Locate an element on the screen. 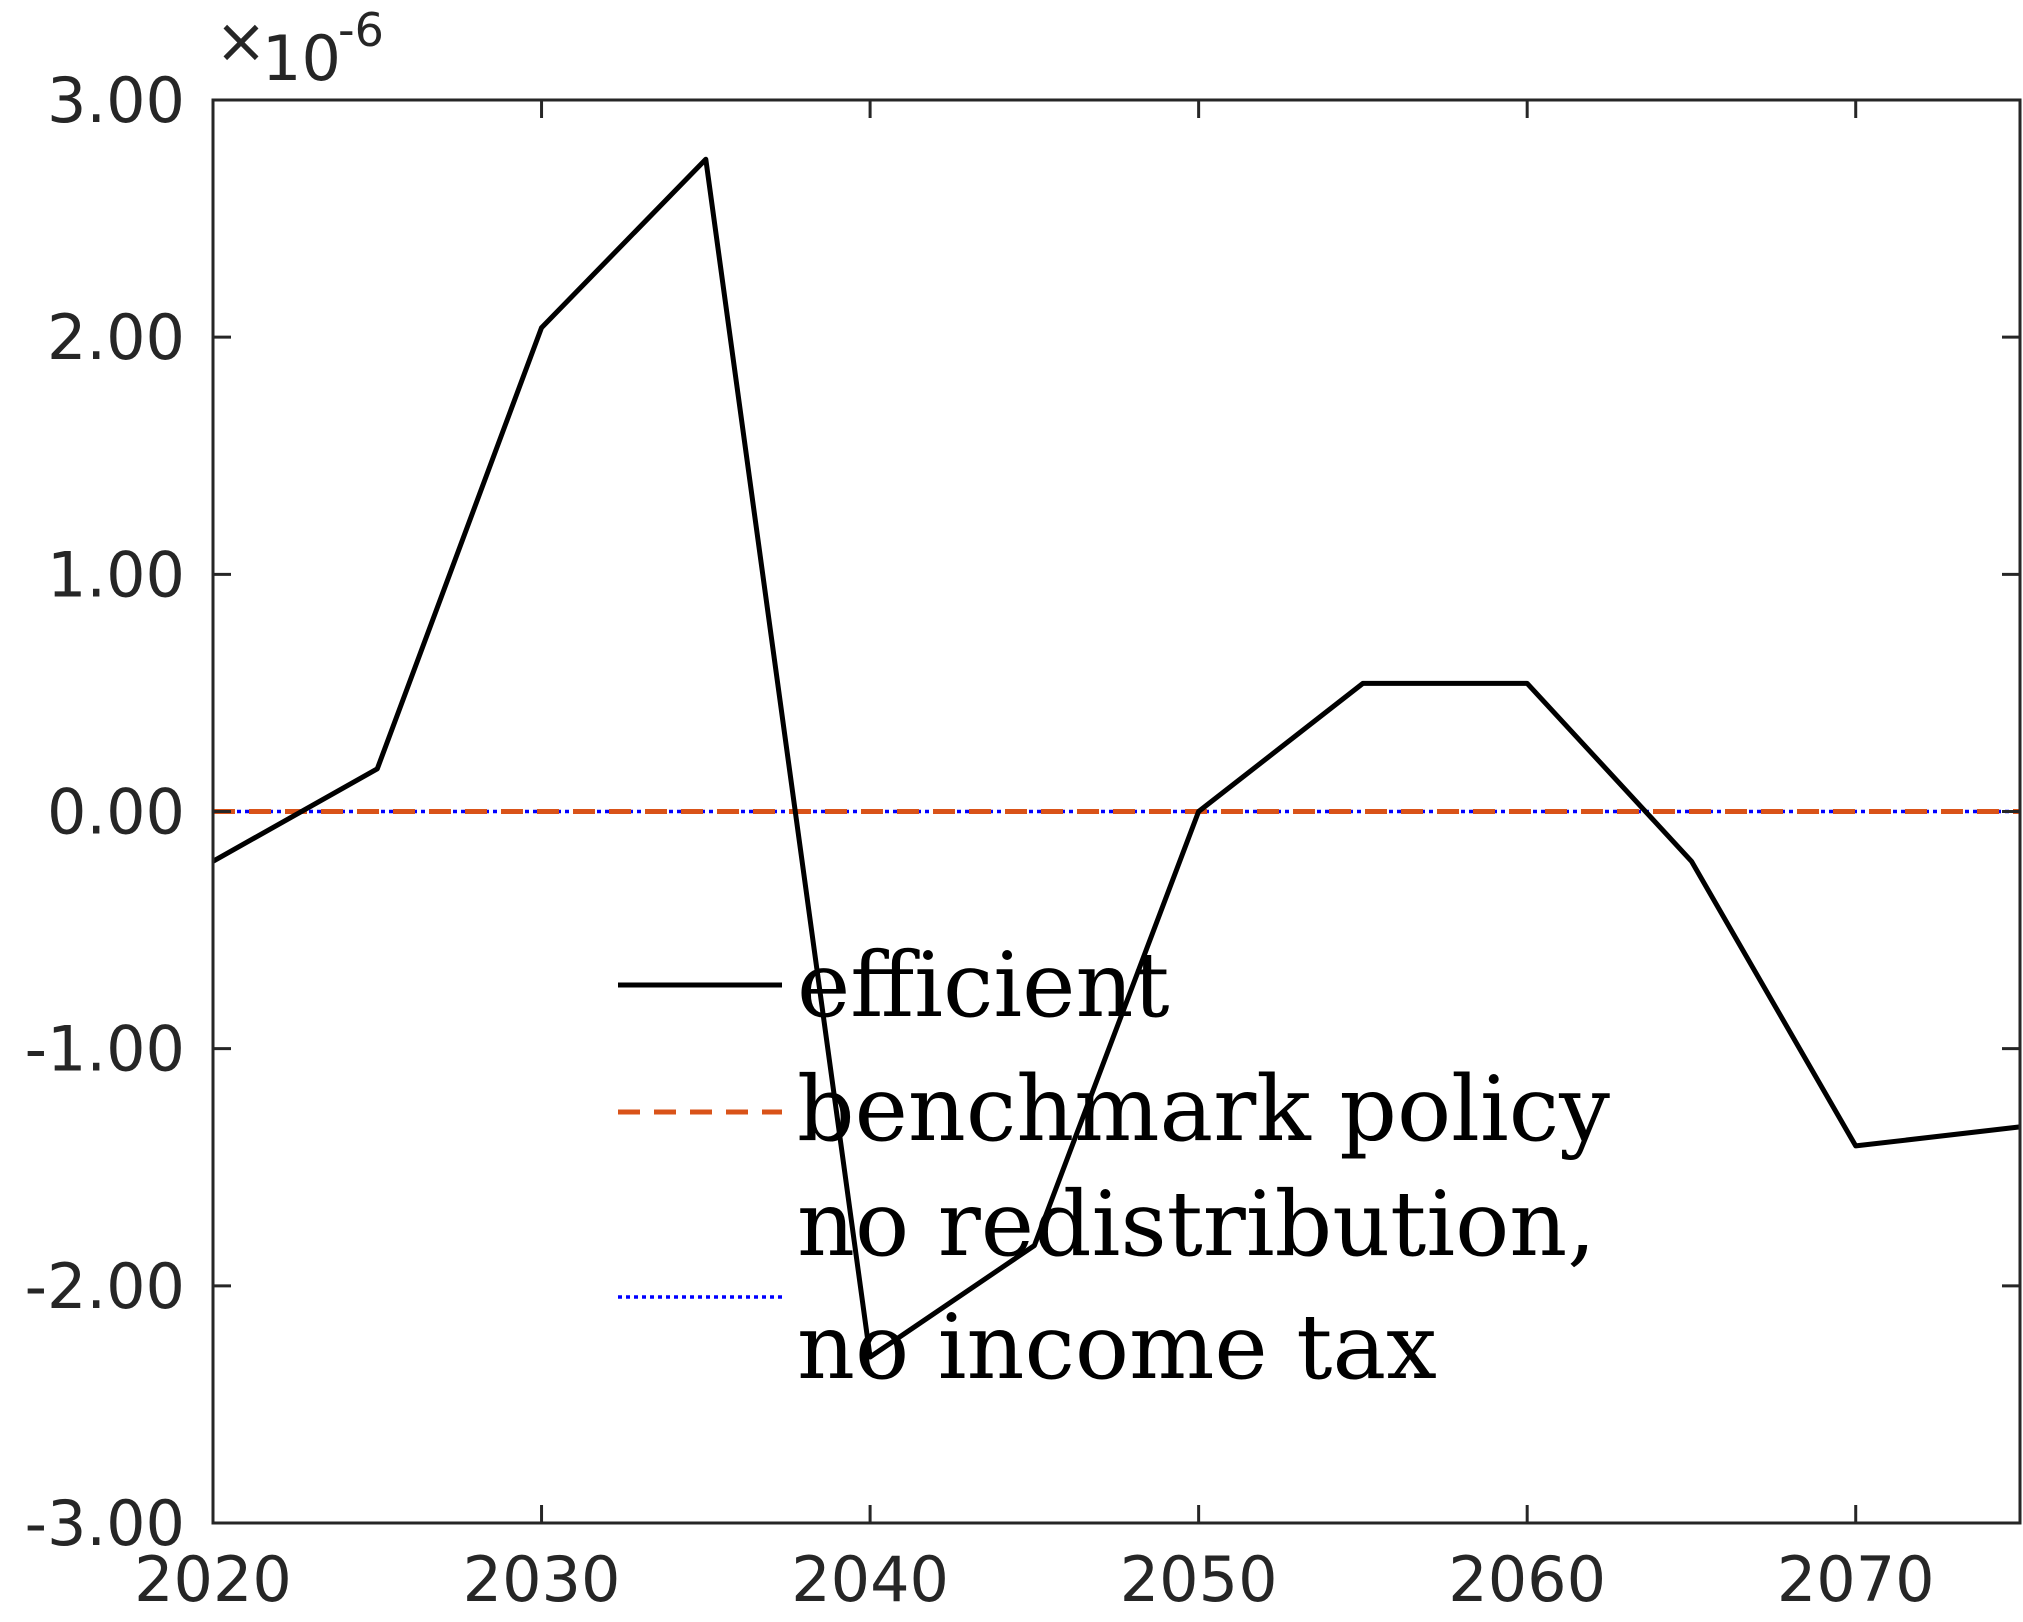 Image resolution: width=2023 pixels, height=1622 pixels. x-tick-label: 2070 is located at coordinates (1856, 1579).